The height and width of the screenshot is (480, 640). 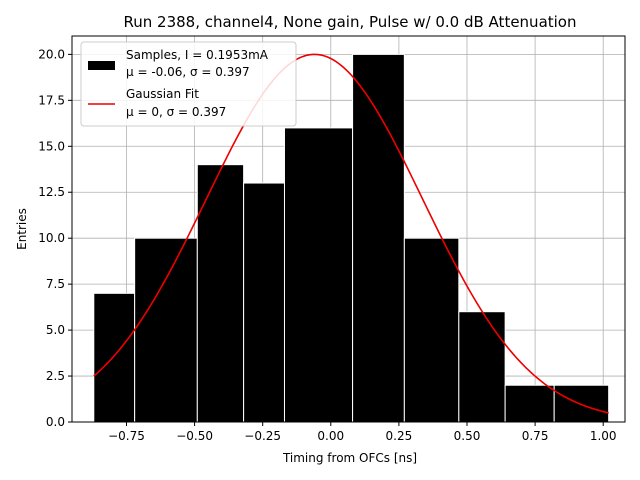 I want to click on y-tick-label: 5.0, so click(x=55, y=330).